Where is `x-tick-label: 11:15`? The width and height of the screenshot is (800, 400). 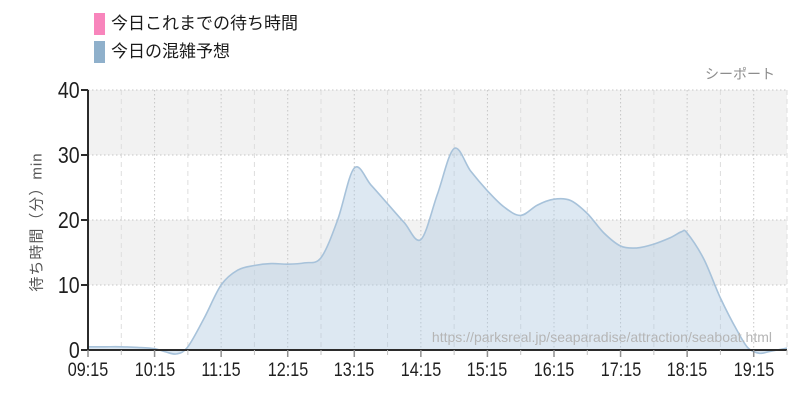 x-tick-label: 11:15 is located at coordinates (221, 370).